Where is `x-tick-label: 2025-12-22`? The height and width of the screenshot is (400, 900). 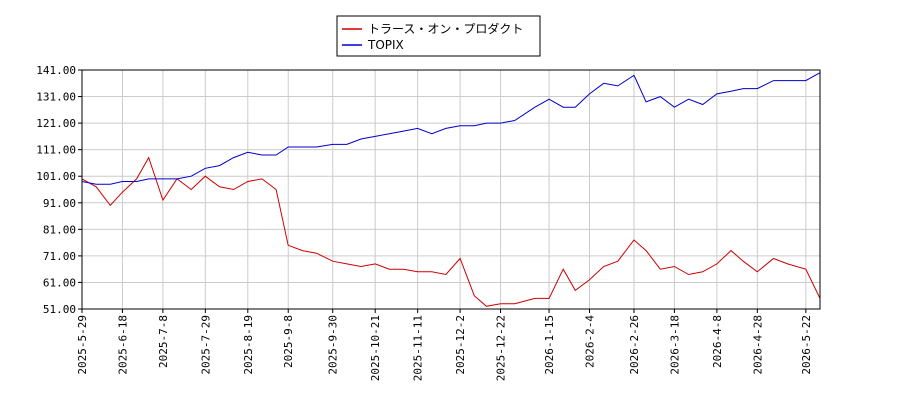
x-tick-label: 2025-12-22 is located at coordinates (501, 348).